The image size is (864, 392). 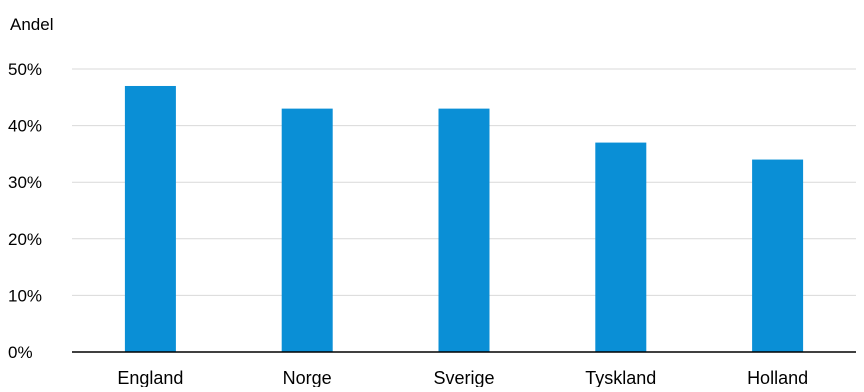 I want to click on x-tick-label: Holland, so click(x=777, y=377).